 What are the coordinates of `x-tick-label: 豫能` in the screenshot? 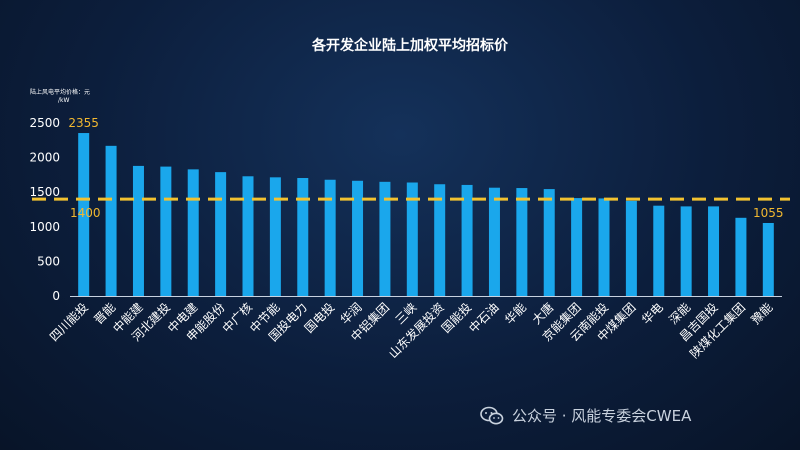 It's located at (762, 313).